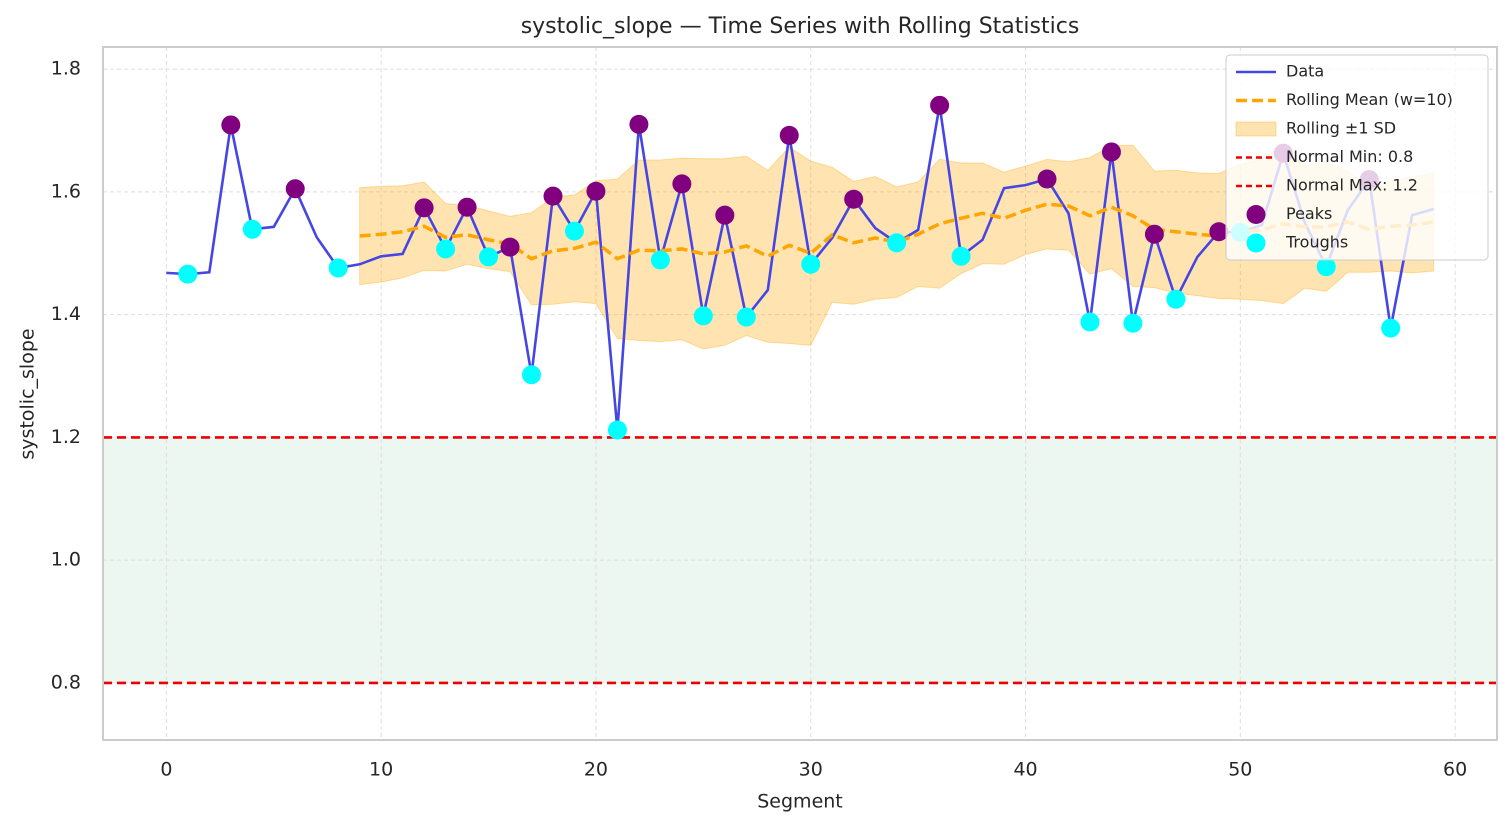 The width and height of the screenshot is (1512, 829). Describe the element at coordinates (1352, 185) in the screenshot. I see `legend-label: Normal Max: 1.2` at that location.